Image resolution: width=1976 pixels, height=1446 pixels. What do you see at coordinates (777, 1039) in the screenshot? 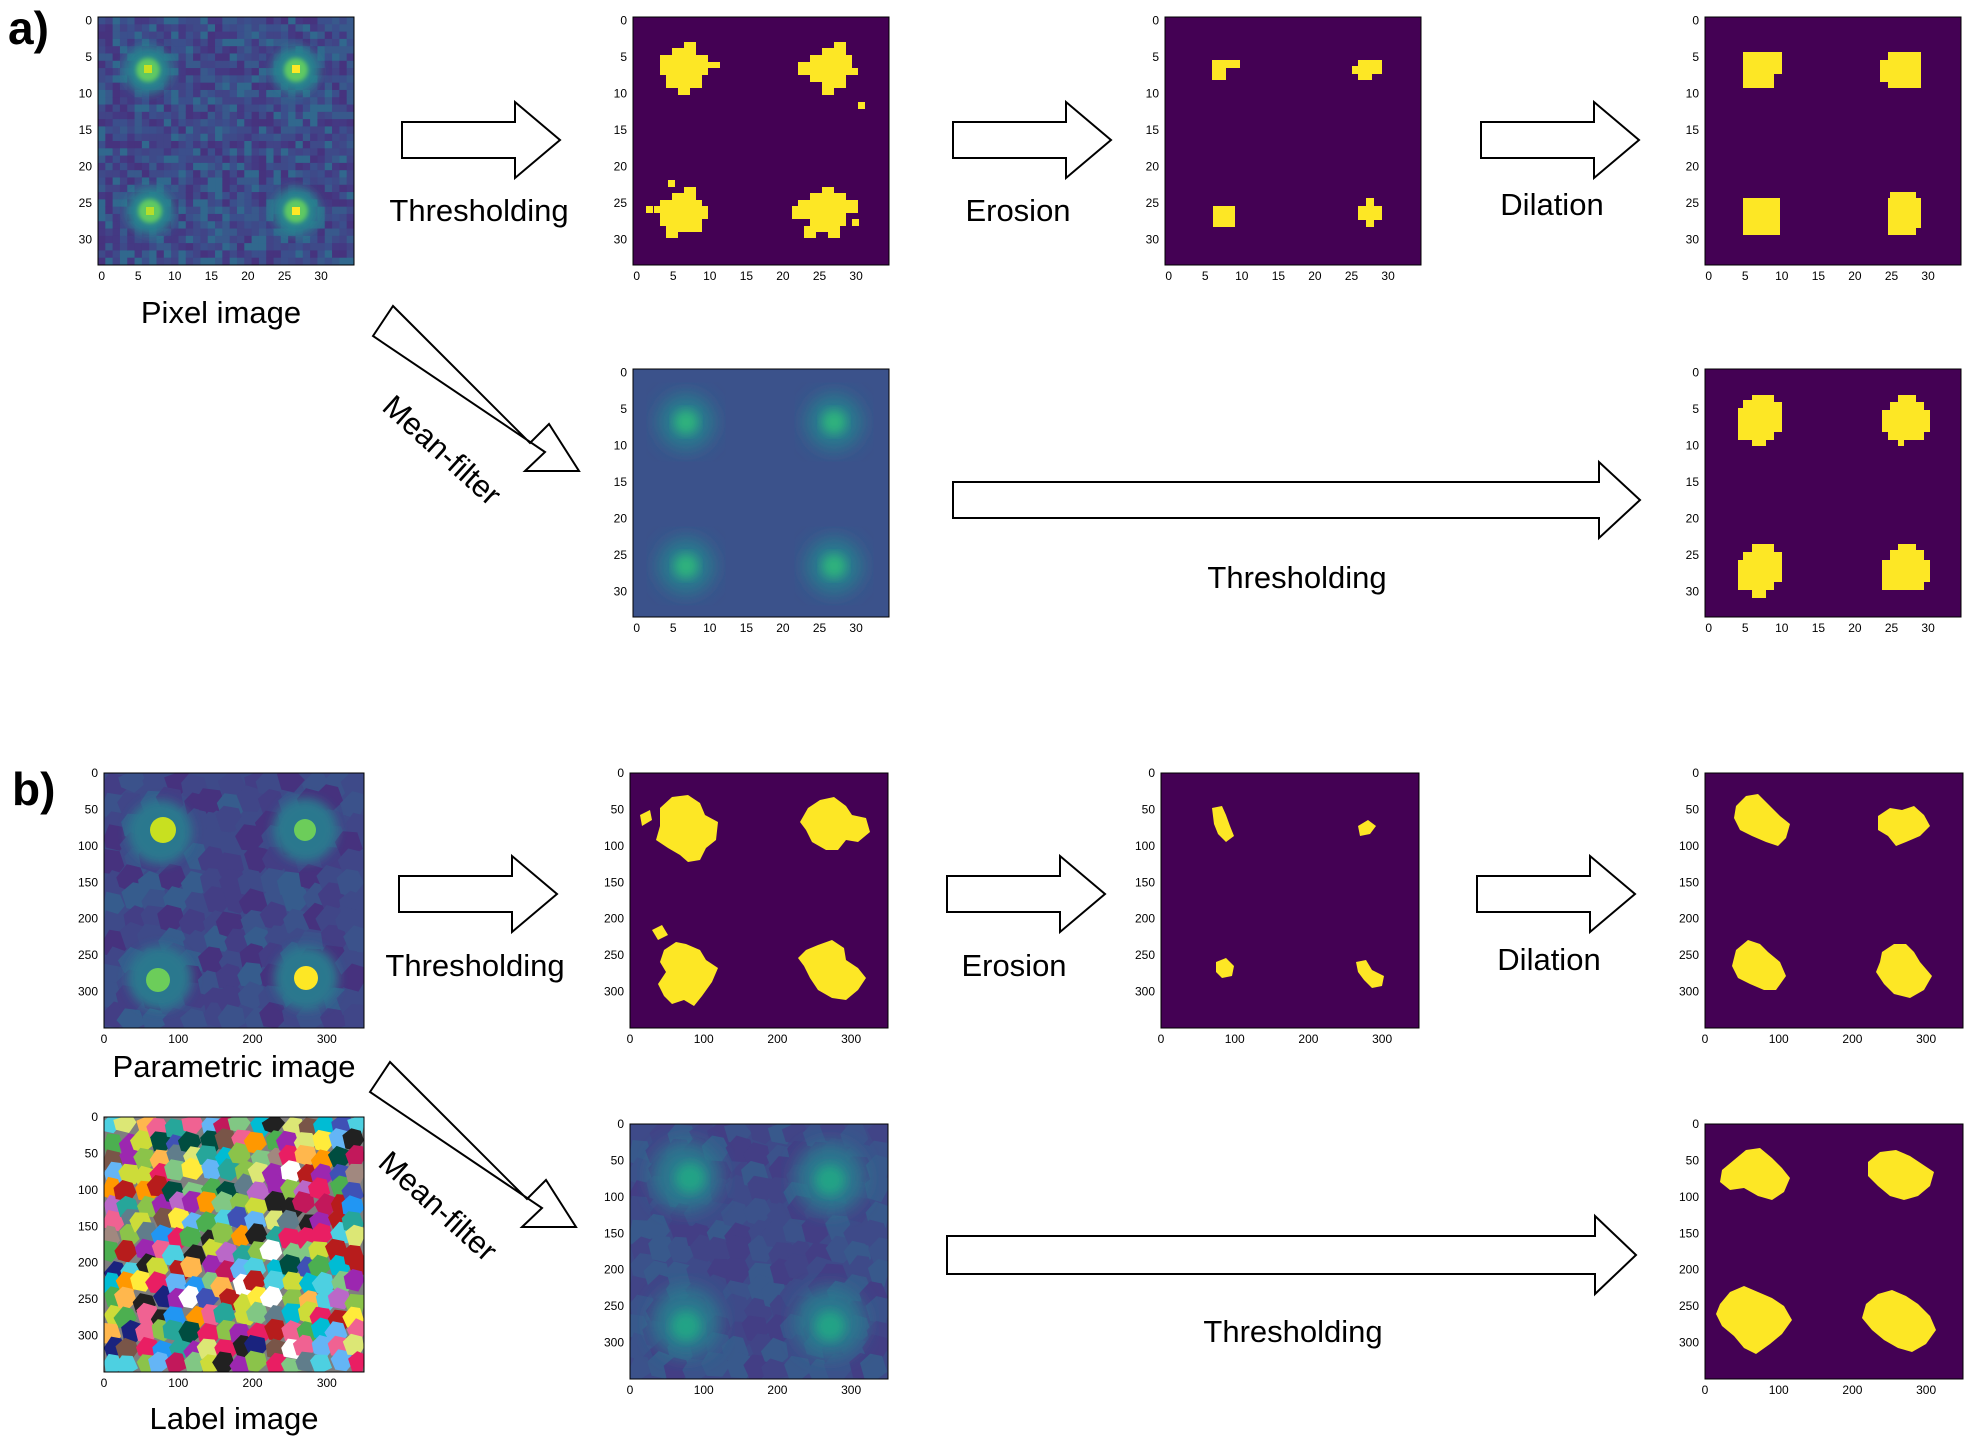
I see `x-tick-label: 200` at bounding box center [777, 1039].